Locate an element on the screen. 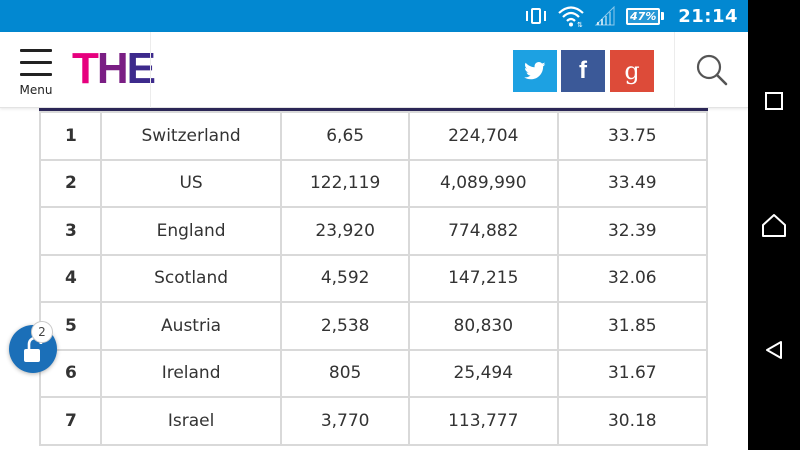 This screenshot has width=800, height=450. table-row: 2 US 122,119 4,089,990 33.49 is located at coordinates (373, 183).